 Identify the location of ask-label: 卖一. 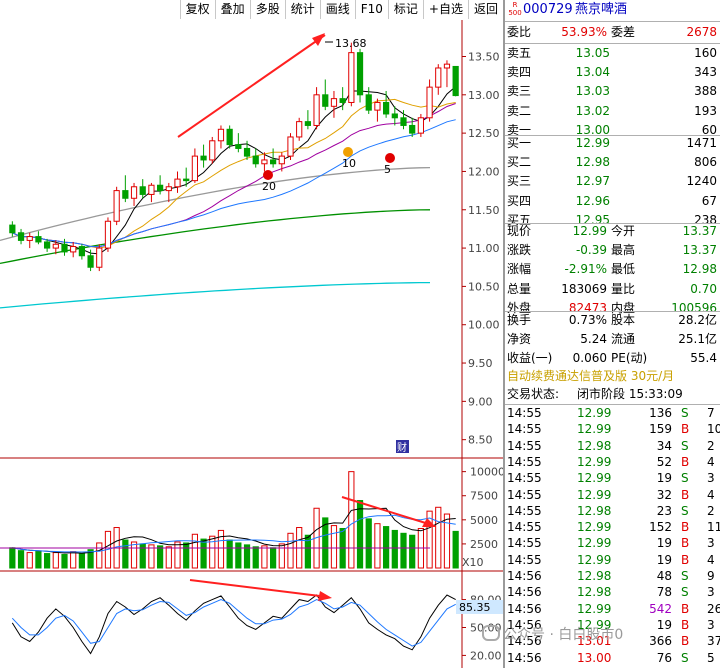
(519, 129).